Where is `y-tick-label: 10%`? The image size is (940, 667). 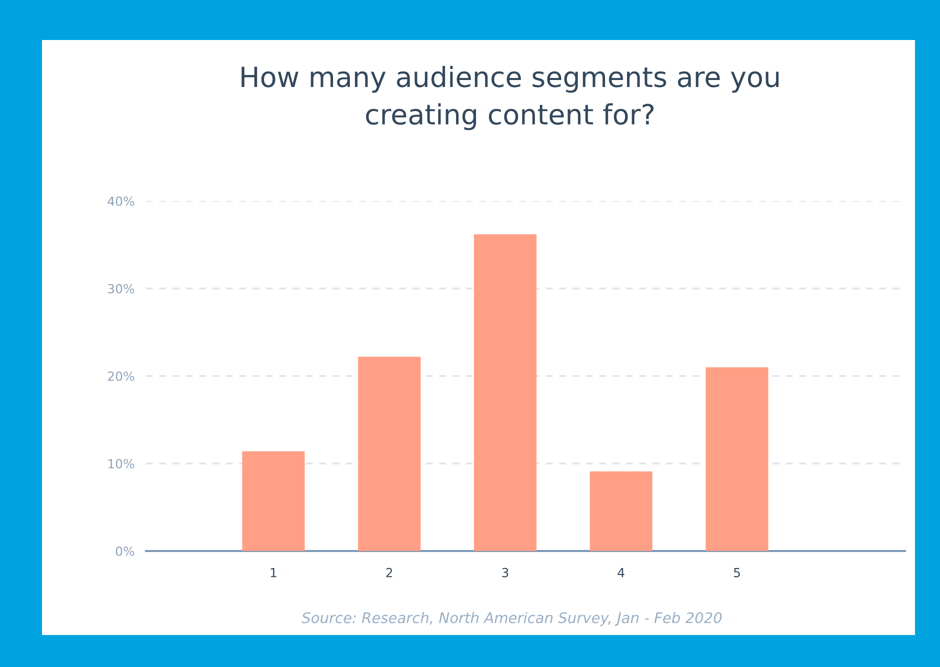 y-tick-label: 10% is located at coordinates (121, 463).